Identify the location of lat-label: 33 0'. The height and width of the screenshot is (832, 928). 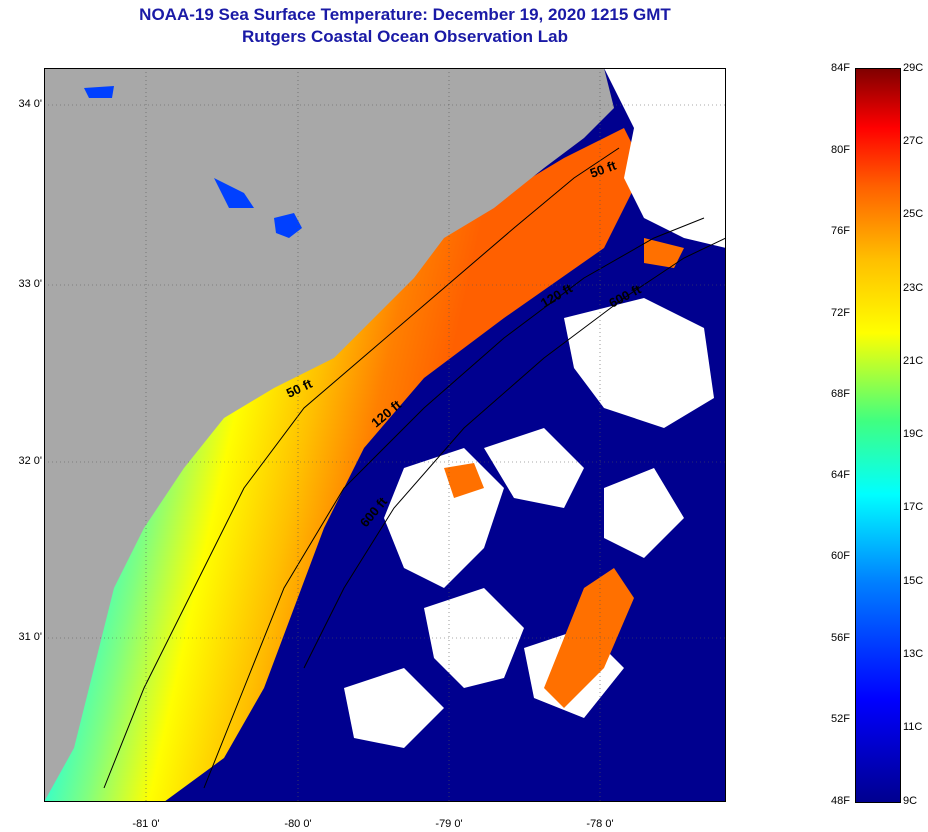
(30, 284).